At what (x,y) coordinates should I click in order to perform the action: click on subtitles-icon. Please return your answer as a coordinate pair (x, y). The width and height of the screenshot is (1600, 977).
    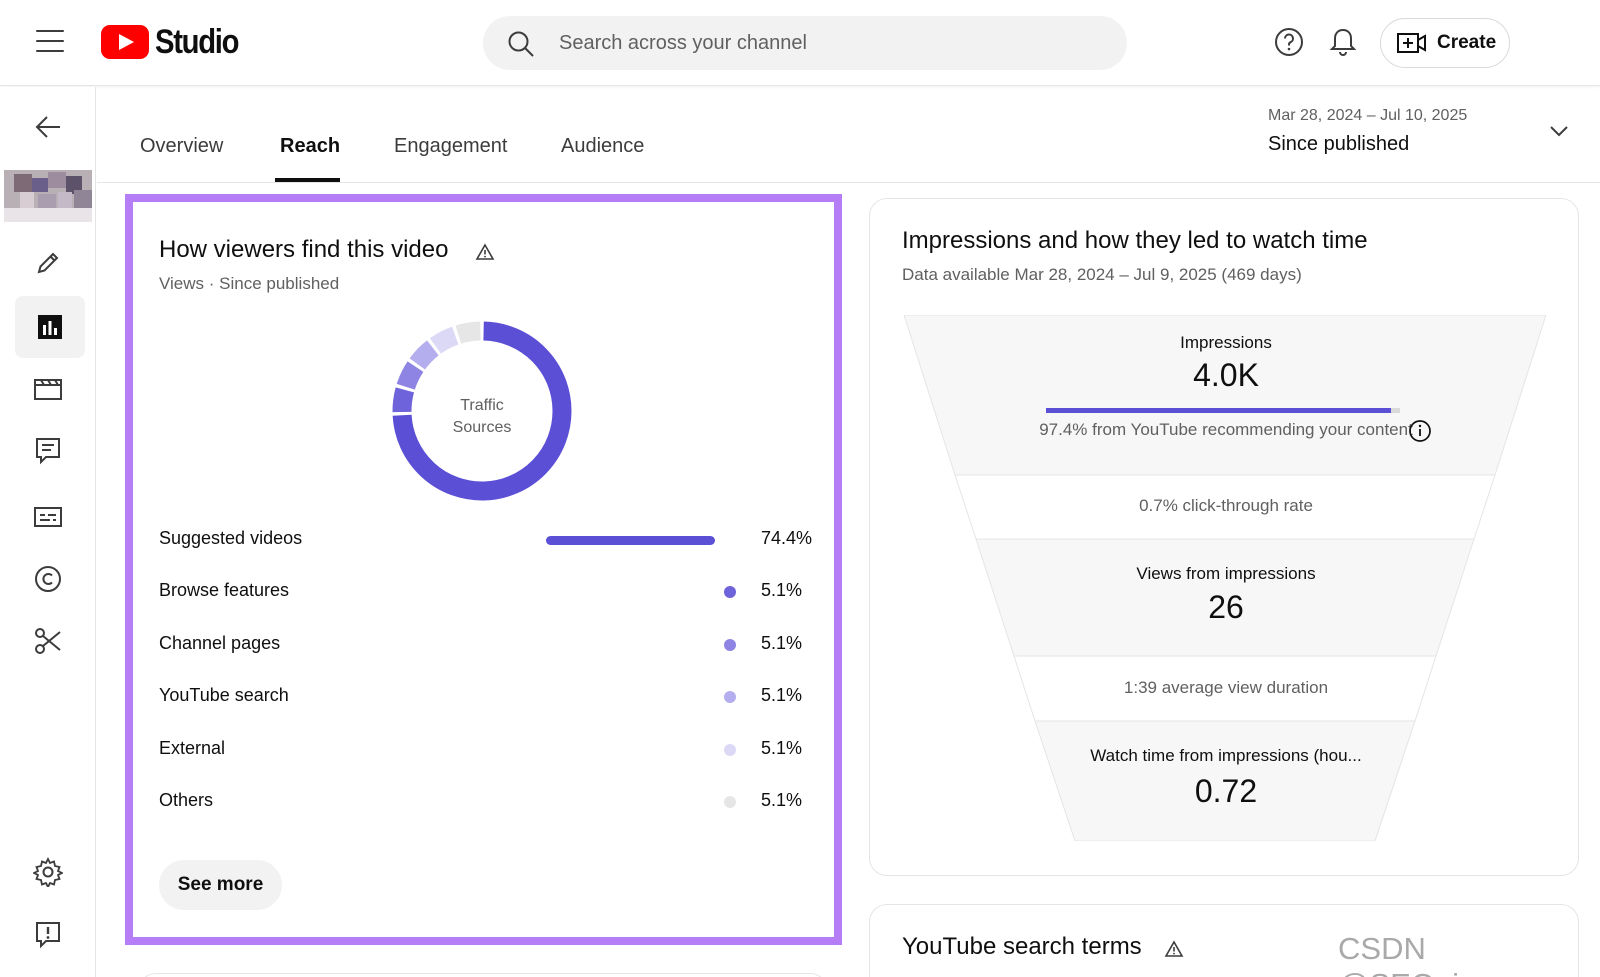
    Looking at the image, I should click on (48, 517).